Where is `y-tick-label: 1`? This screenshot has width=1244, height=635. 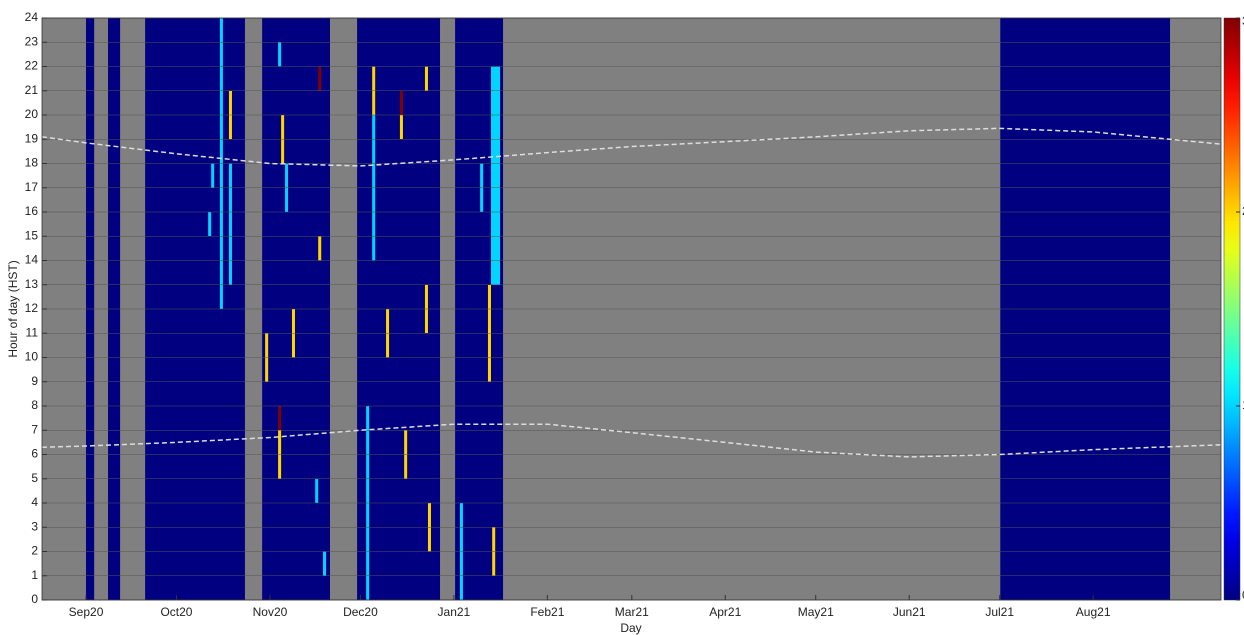 y-tick-label: 1 is located at coordinates (34, 575).